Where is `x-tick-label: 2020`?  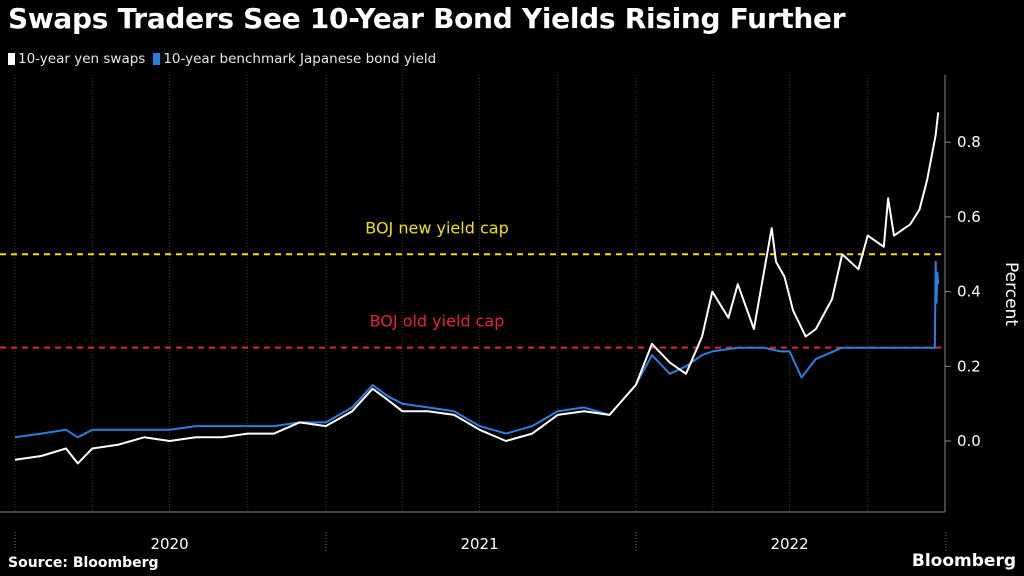 x-tick-label: 2020 is located at coordinates (169, 544).